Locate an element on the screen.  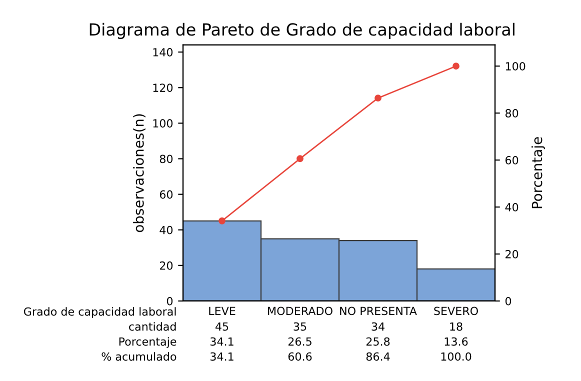
text: 13.6 is located at coordinates (456, 341).